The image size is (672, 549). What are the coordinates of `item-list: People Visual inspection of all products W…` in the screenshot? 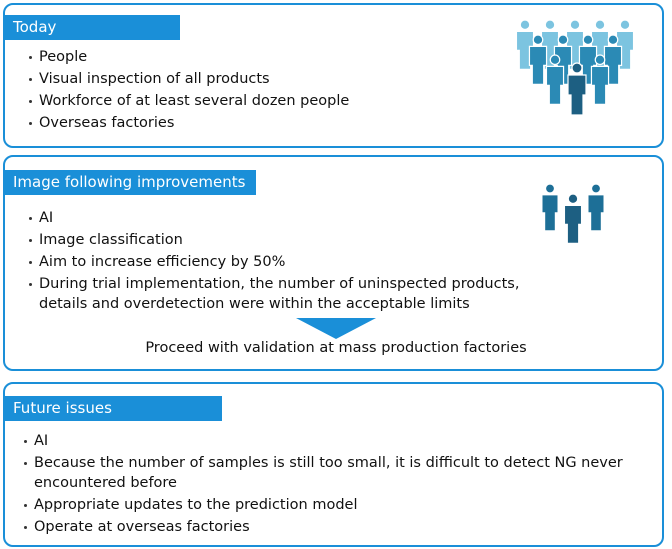 It's located at (263, 90).